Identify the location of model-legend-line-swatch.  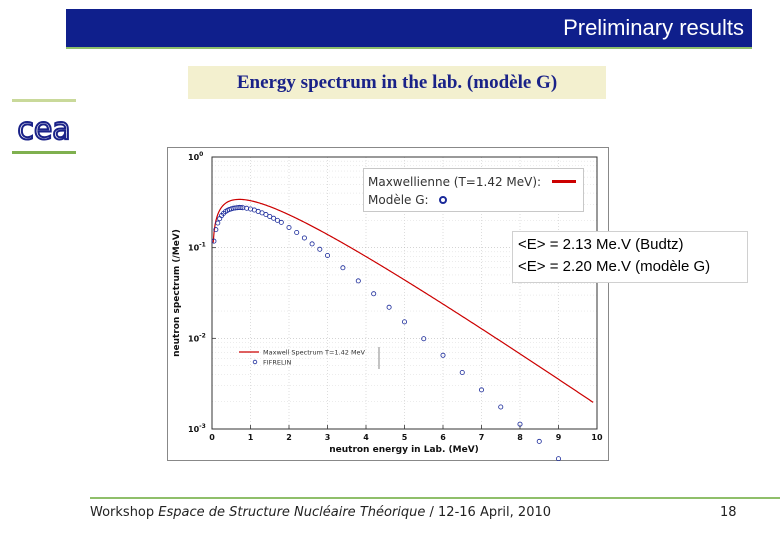
(564, 181).